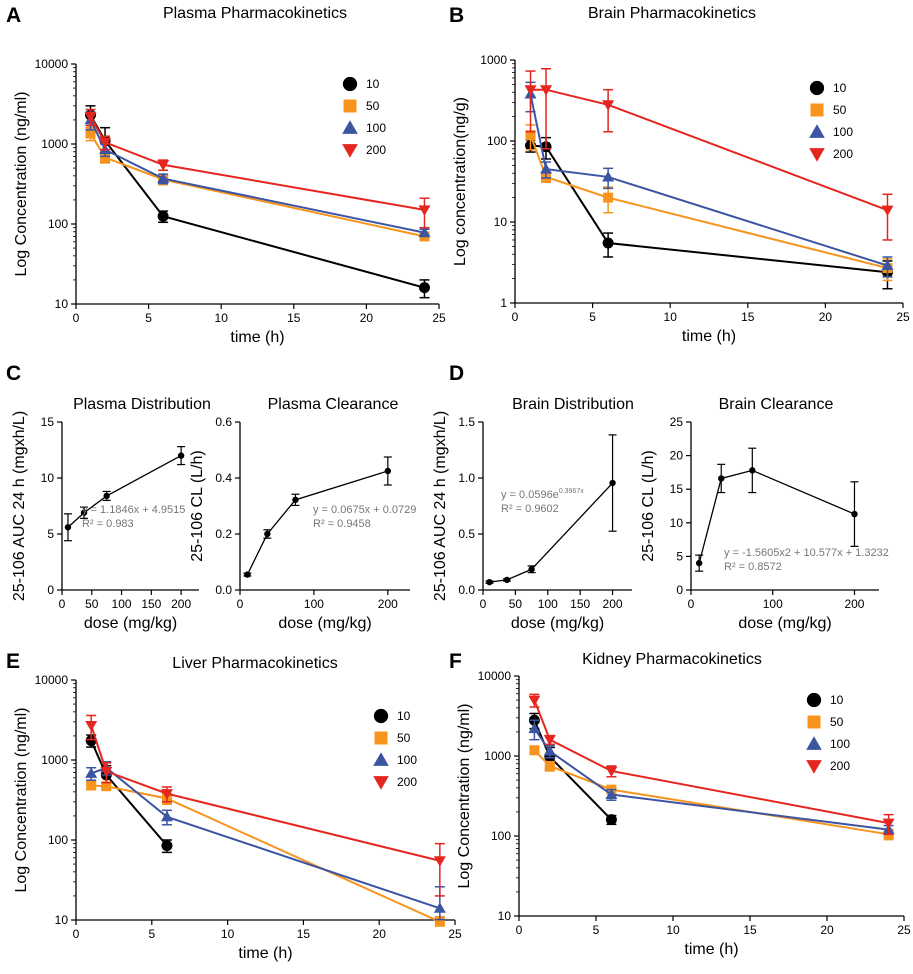 This screenshot has height=974, width=913. What do you see at coordinates (672, 13) in the screenshot?
I see `chart-title: Brain Pharmacokinetics` at bounding box center [672, 13].